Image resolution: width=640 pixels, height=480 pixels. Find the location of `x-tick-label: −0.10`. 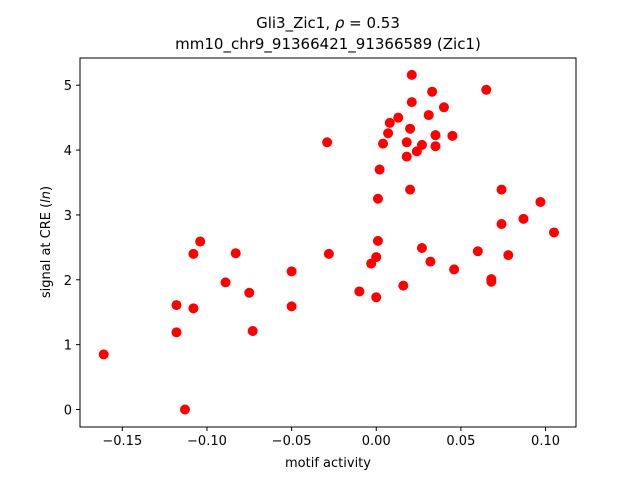

x-tick-label: −0.10 is located at coordinates (207, 441).